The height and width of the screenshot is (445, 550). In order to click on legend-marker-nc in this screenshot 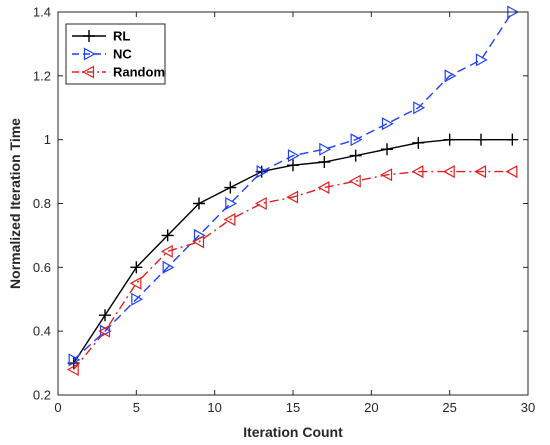, I will do `click(89, 54)`.